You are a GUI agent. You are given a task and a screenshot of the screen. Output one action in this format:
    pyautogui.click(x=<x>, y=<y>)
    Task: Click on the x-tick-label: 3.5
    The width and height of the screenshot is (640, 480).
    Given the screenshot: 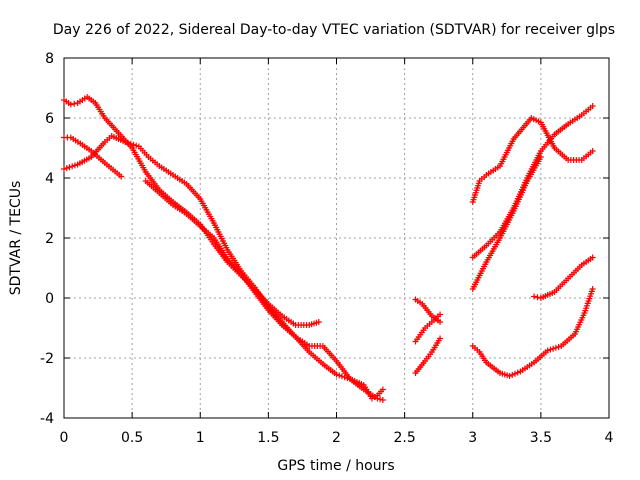 What is the action you would take?
    pyautogui.click(x=541, y=438)
    